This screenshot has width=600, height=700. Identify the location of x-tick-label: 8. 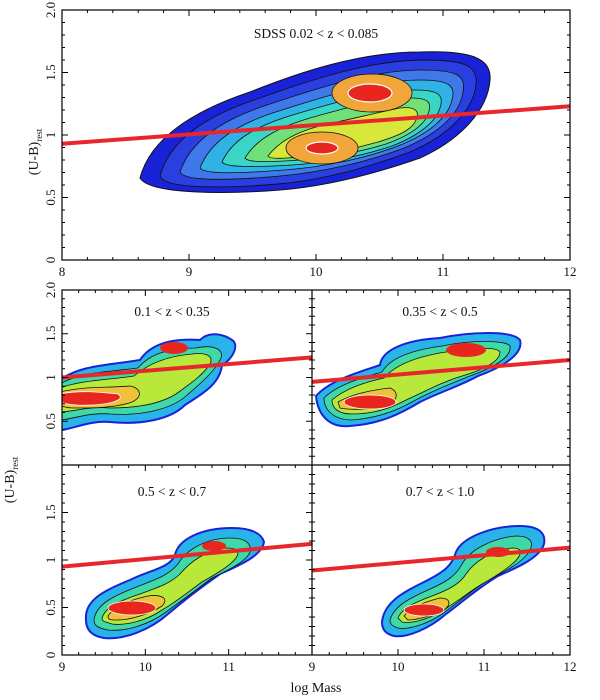
(62, 271).